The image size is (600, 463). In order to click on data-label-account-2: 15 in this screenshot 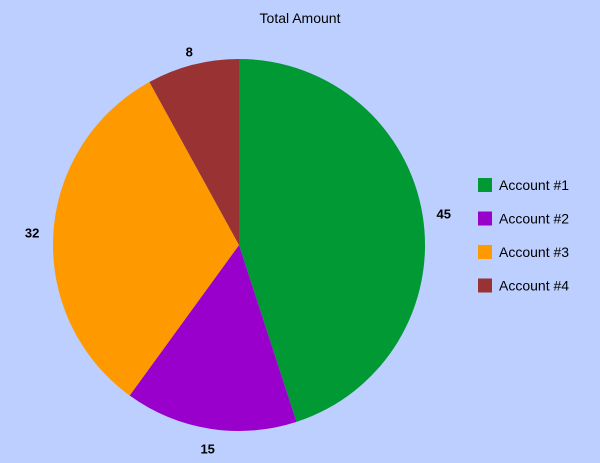, I will do `click(207, 449)`.